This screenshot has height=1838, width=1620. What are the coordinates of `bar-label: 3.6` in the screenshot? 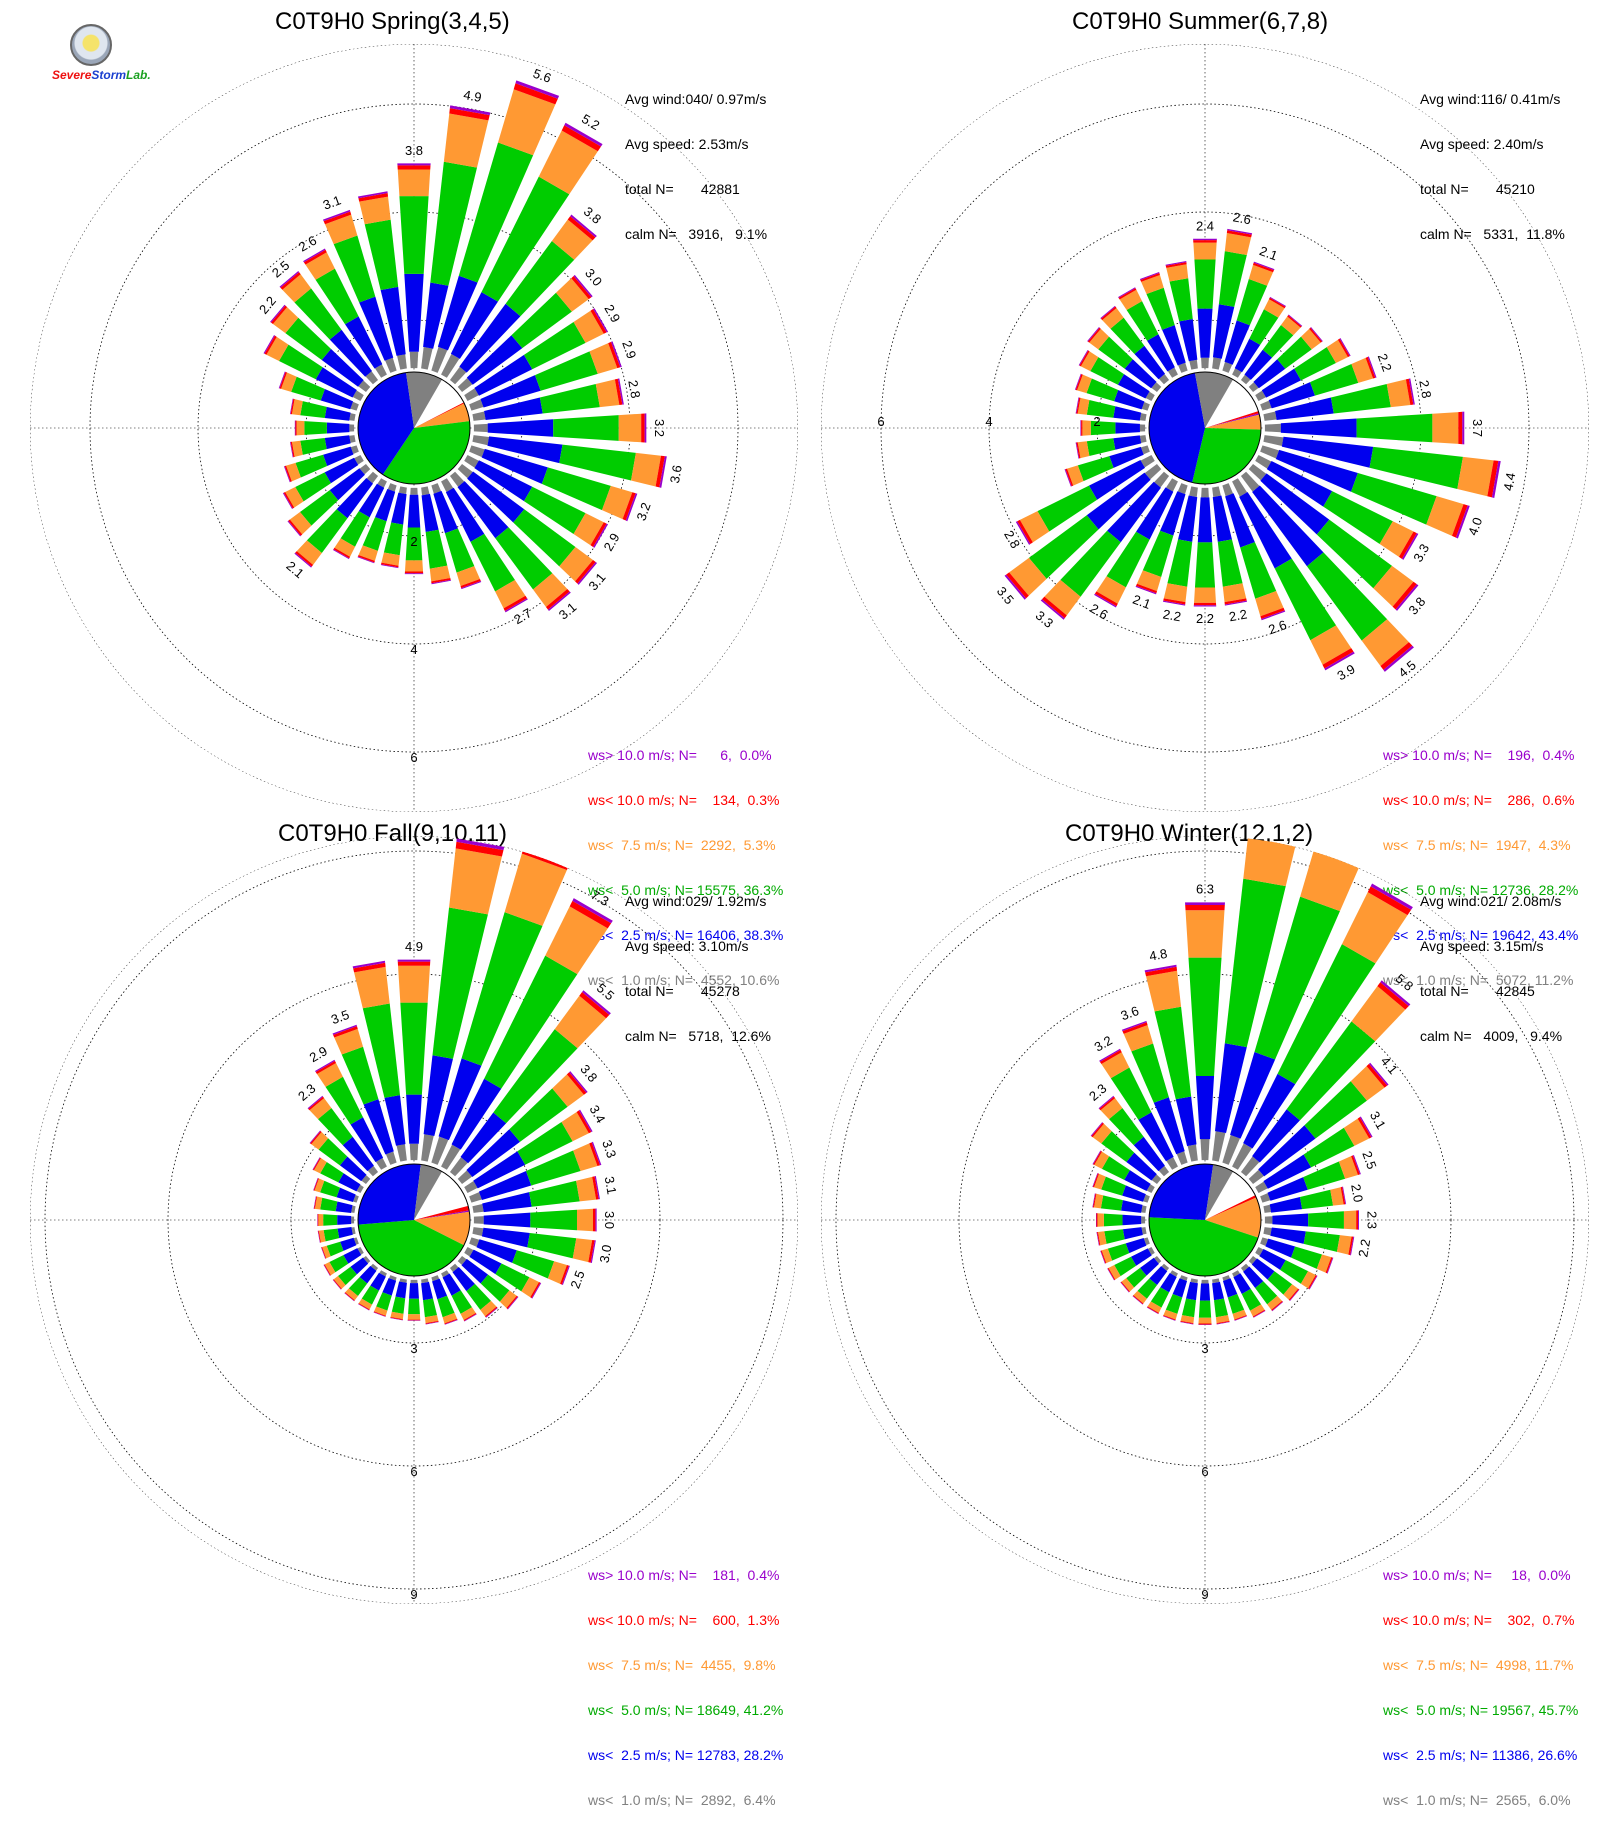 It's located at (676, 474).